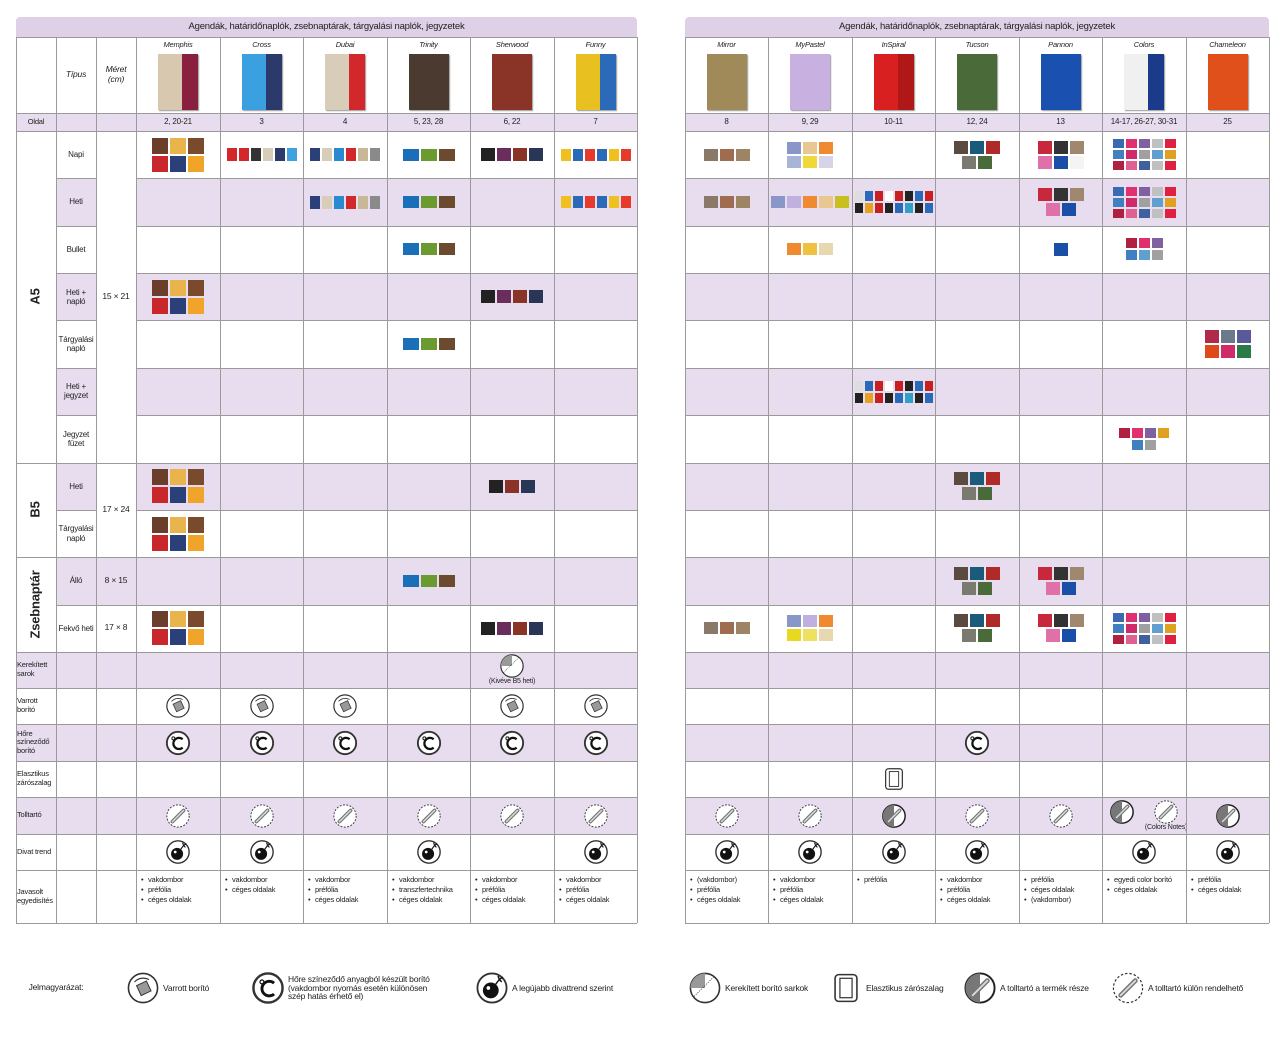 This screenshot has height=1038, width=1286. What do you see at coordinates (178, 706) in the screenshot?
I see `icon-sew` at bounding box center [178, 706].